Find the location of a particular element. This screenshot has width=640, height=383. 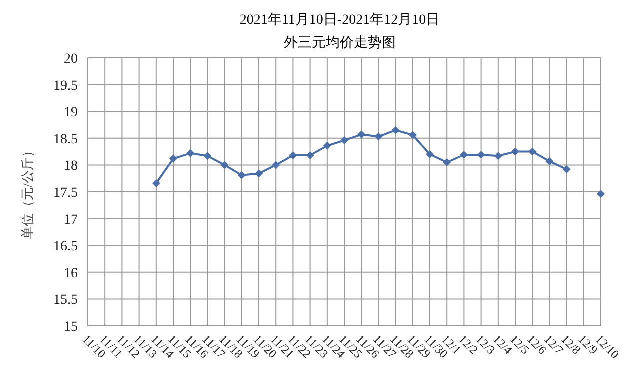

y-tick-label: 18.5 is located at coordinates (66, 140).